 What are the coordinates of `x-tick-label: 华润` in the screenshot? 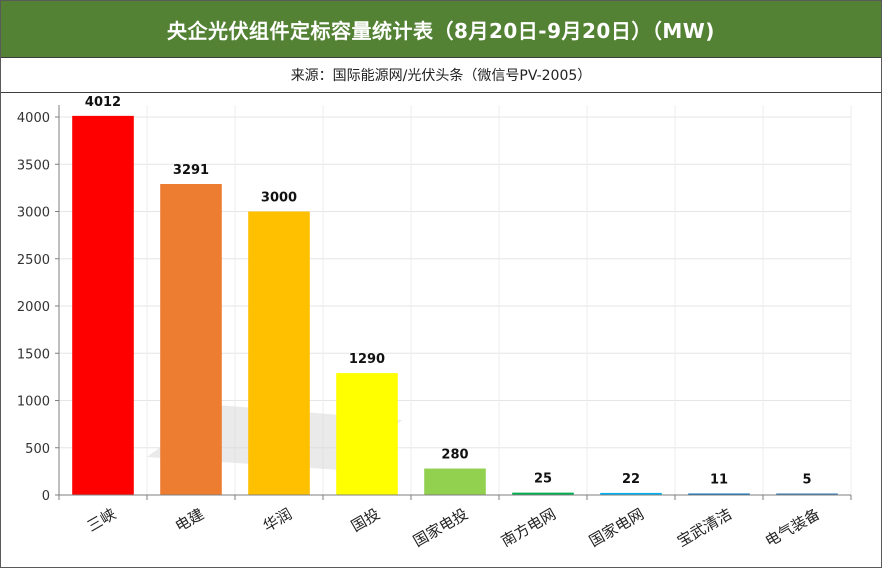 It's located at (277, 520).